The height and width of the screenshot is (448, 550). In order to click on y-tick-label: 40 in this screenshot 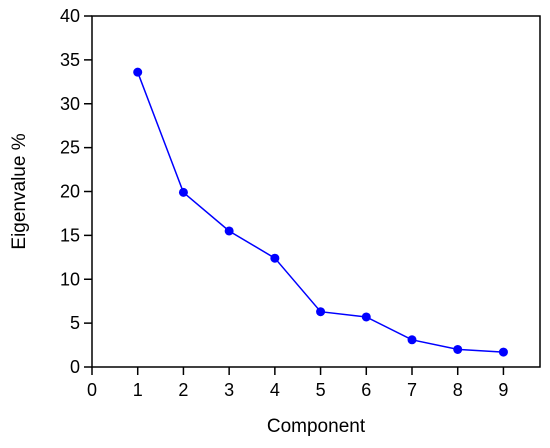, I will do `click(70, 16)`.